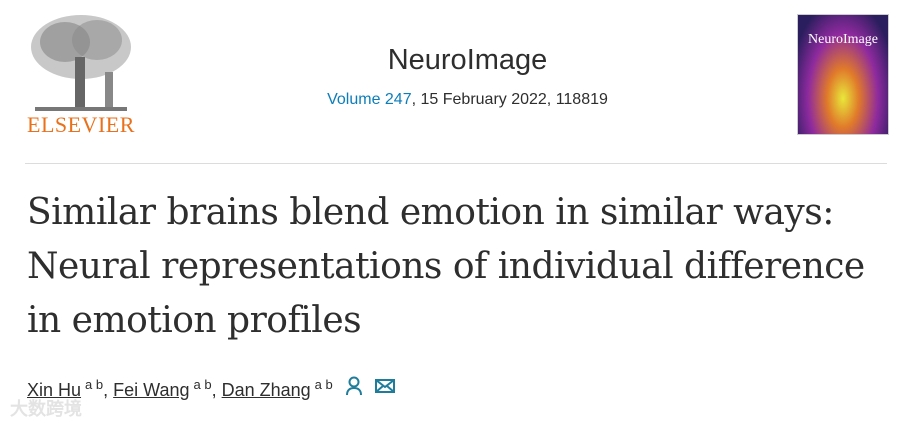 The width and height of the screenshot is (912, 425). I want to click on envelope-icon, so click(384, 388).